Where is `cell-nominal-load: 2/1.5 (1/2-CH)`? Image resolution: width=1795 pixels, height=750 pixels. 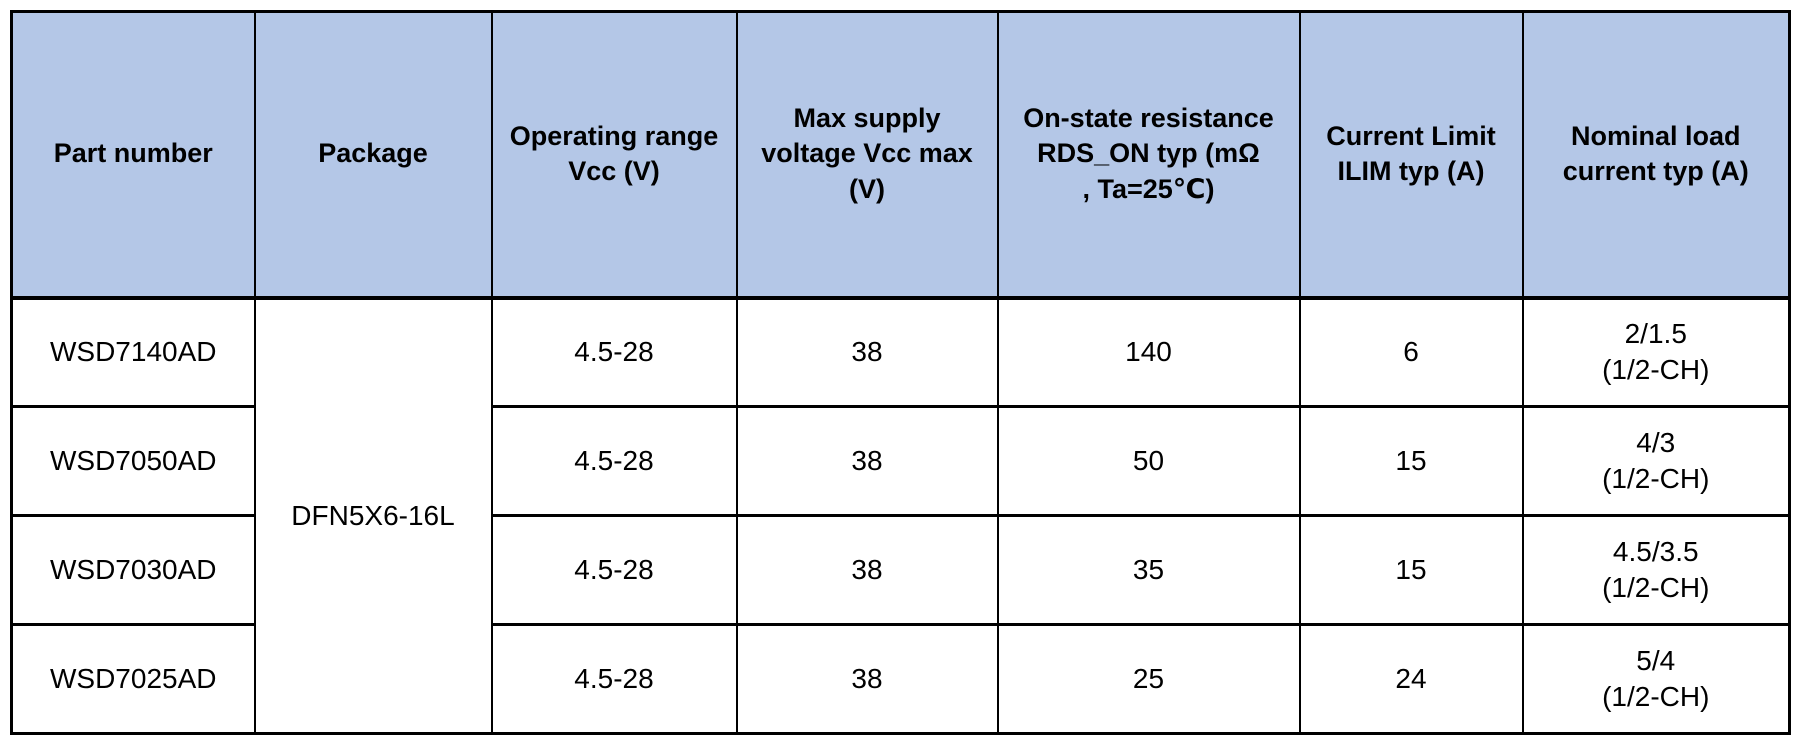 cell-nominal-load: 2/1.5 (1/2-CH) is located at coordinates (1656, 352).